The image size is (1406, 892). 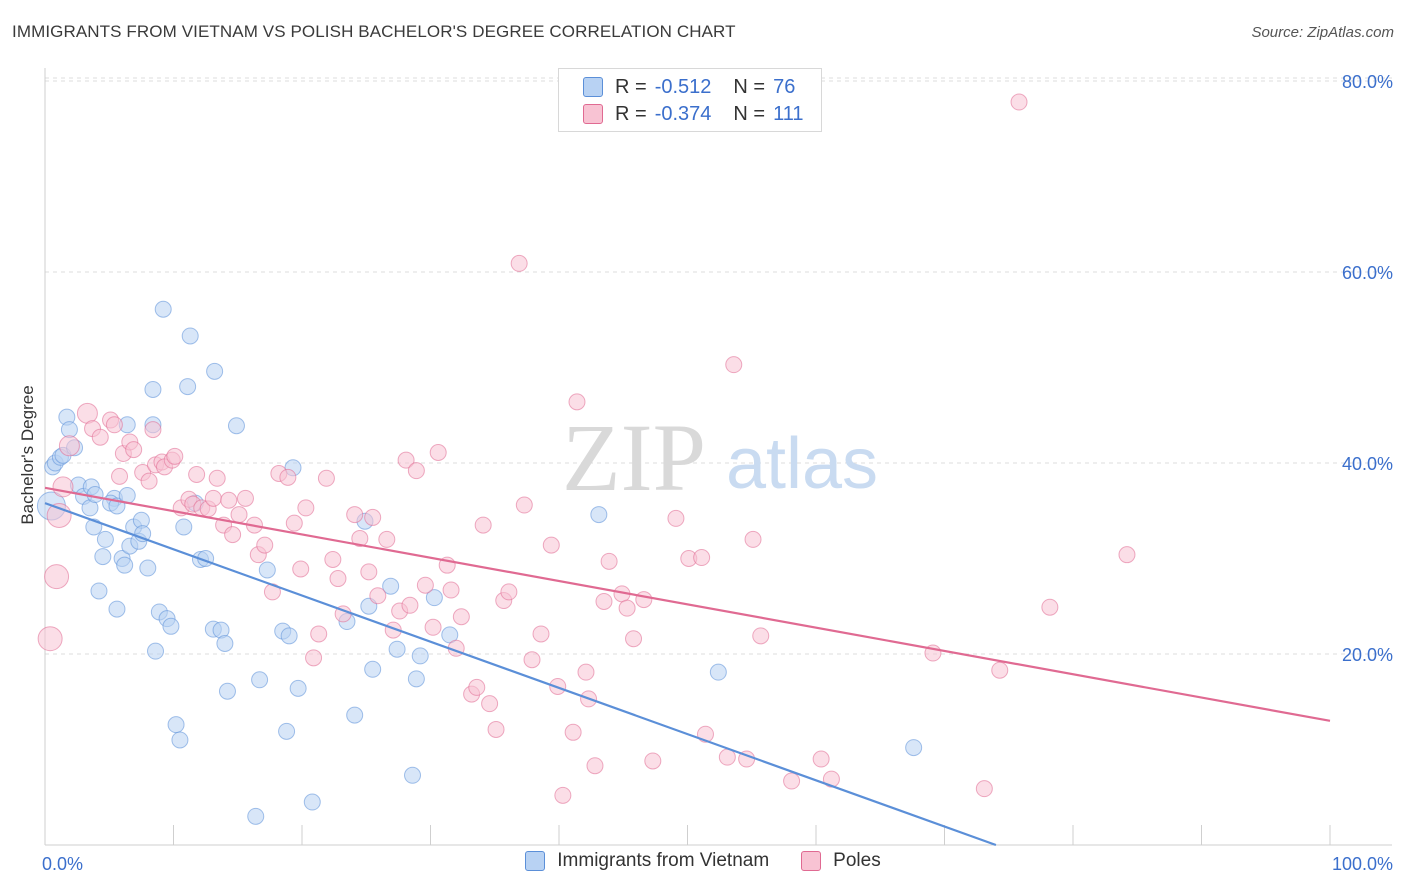 What do you see at coordinates (788, 113) in the screenshot?
I see `legend-n-value: 111` at bounding box center [788, 113].